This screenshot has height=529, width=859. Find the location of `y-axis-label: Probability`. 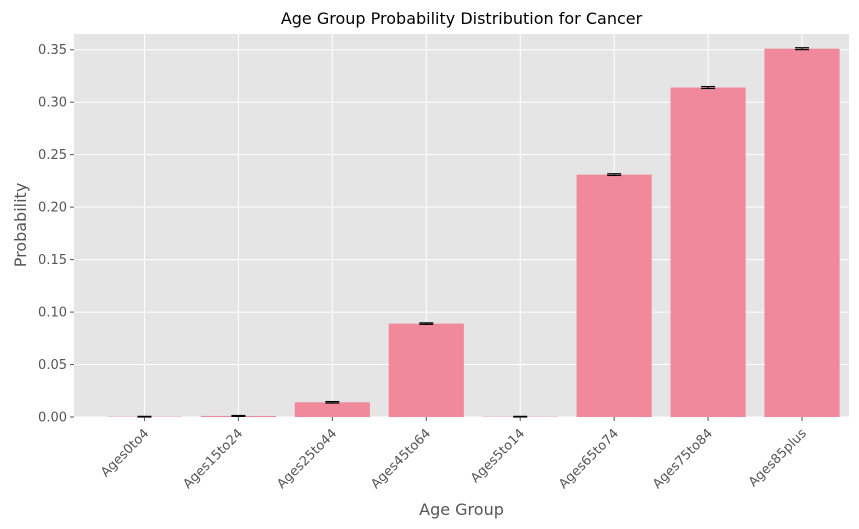

y-axis-label: Probability is located at coordinates (20, 225).